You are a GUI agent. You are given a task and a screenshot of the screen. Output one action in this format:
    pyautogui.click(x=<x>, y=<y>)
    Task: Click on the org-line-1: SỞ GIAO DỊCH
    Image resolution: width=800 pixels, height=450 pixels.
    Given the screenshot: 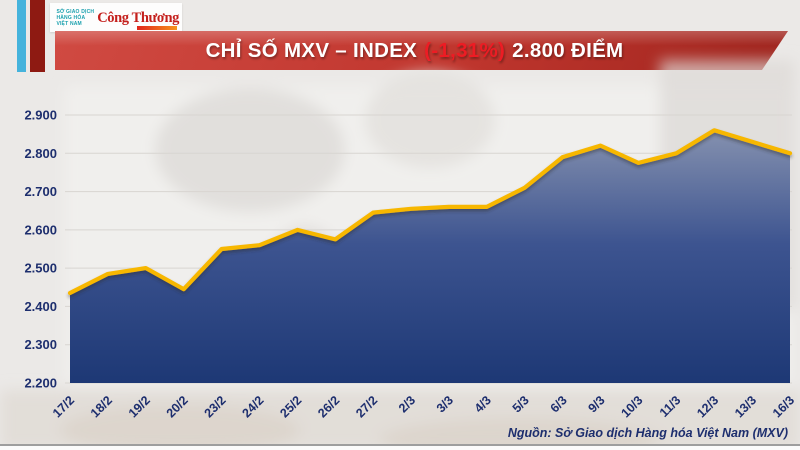 What is the action you would take?
    pyautogui.click(x=75, y=11)
    